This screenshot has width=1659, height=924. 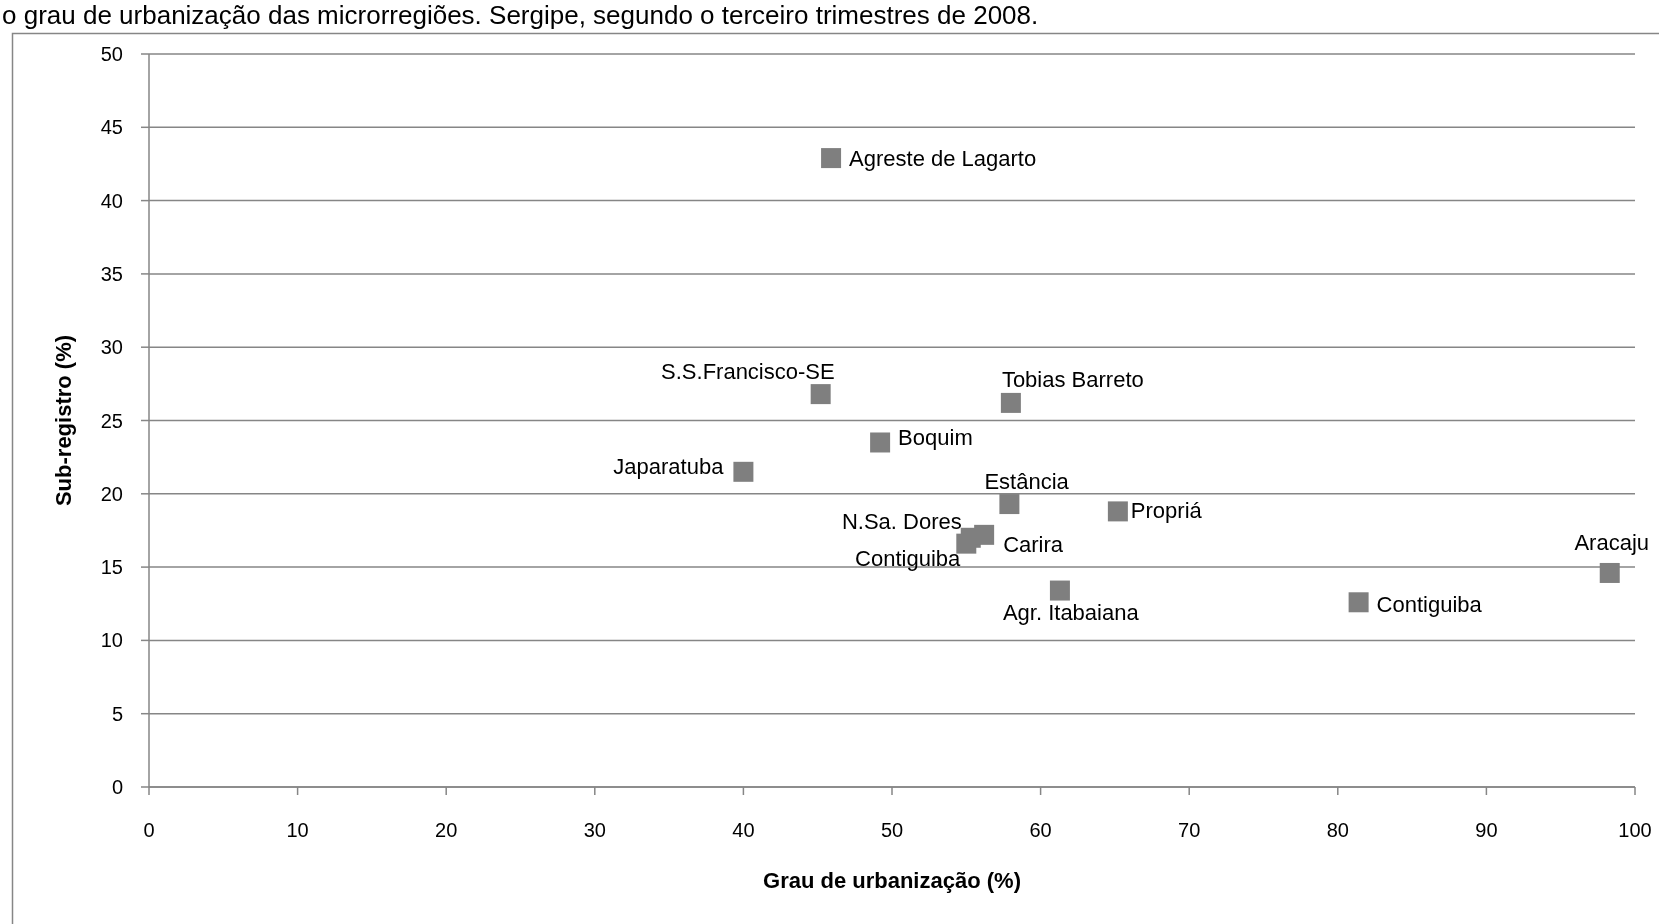 I want to click on annotation: Aracaju, so click(x=1612, y=542).